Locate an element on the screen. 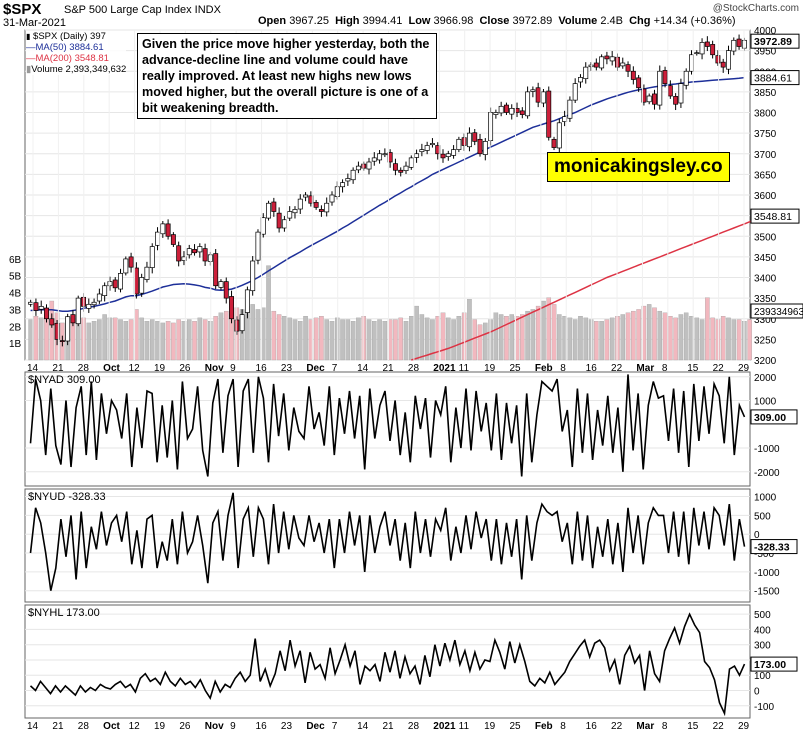 The image size is (803, 733). indicator-y-tick: 500 is located at coordinates (762, 516).